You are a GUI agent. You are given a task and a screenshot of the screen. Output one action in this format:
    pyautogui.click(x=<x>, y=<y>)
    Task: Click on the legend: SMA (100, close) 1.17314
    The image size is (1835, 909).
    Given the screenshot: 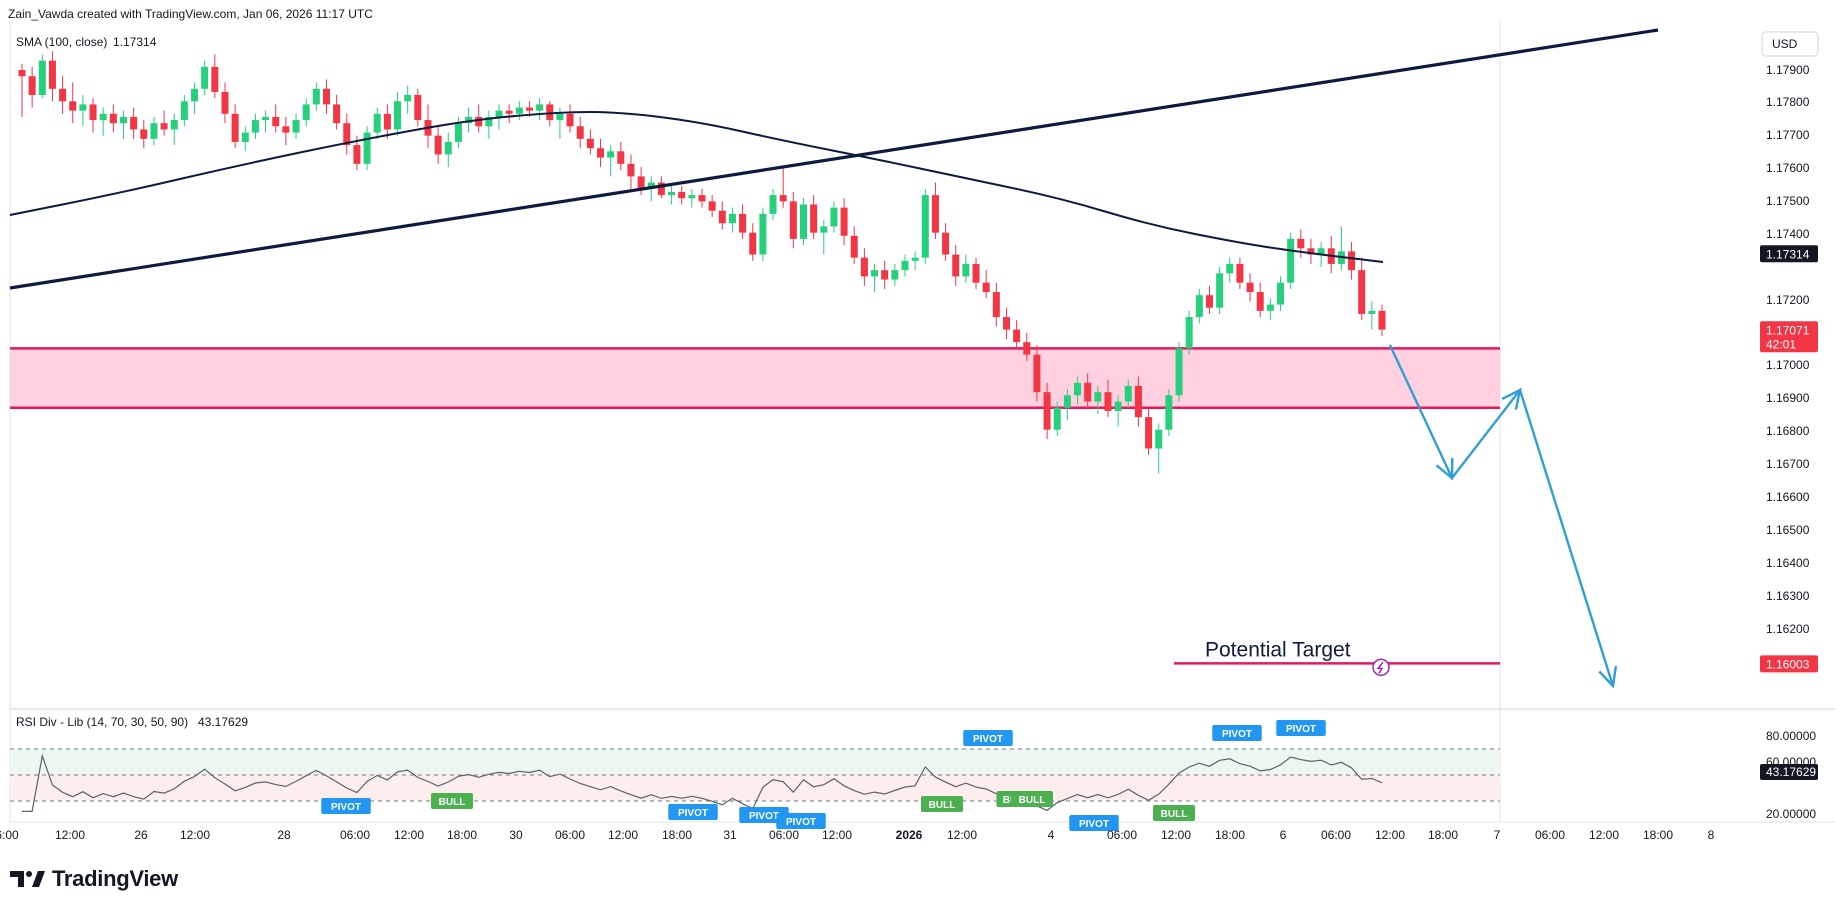 What is the action you would take?
    pyautogui.click(x=86, y=42)
    